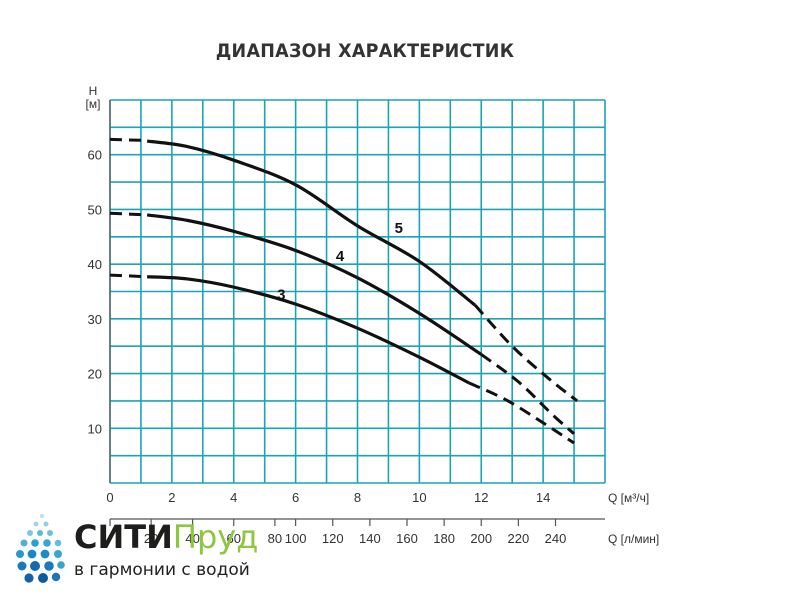 This screenshot has width=800, height=600. What do you see at coordinates (419, 497) in the screenshot?
I see `x-tick-label: 10` at bounding box center [419, 497].